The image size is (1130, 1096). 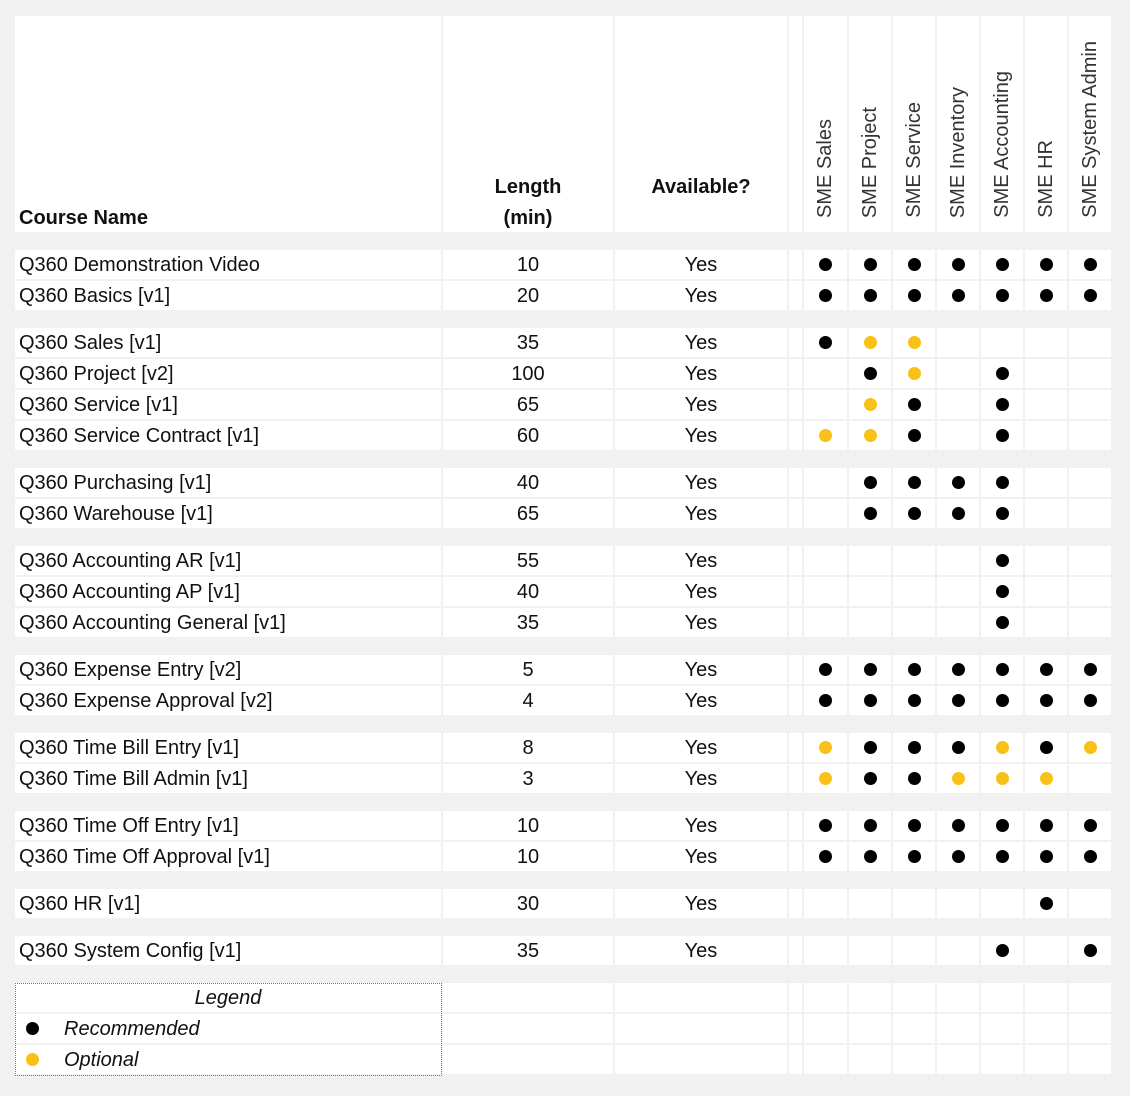 What do you see at coordinates (80, 904) in the screenshot?
I see `course-name: Q360 HR [v1]` at bounding box center [80, 904].